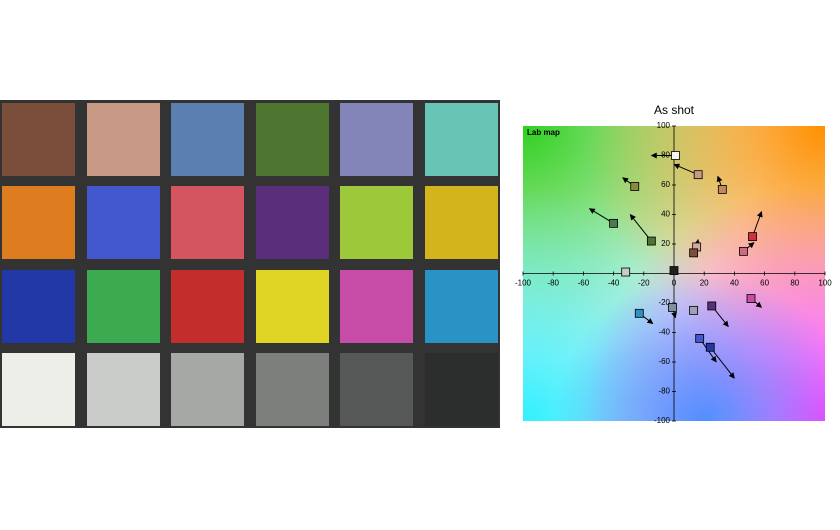 The image size is (840, 530). Describe the element at coordinates (664, 391) in the screenshot. I see `y-tick-label: -80` at that location.